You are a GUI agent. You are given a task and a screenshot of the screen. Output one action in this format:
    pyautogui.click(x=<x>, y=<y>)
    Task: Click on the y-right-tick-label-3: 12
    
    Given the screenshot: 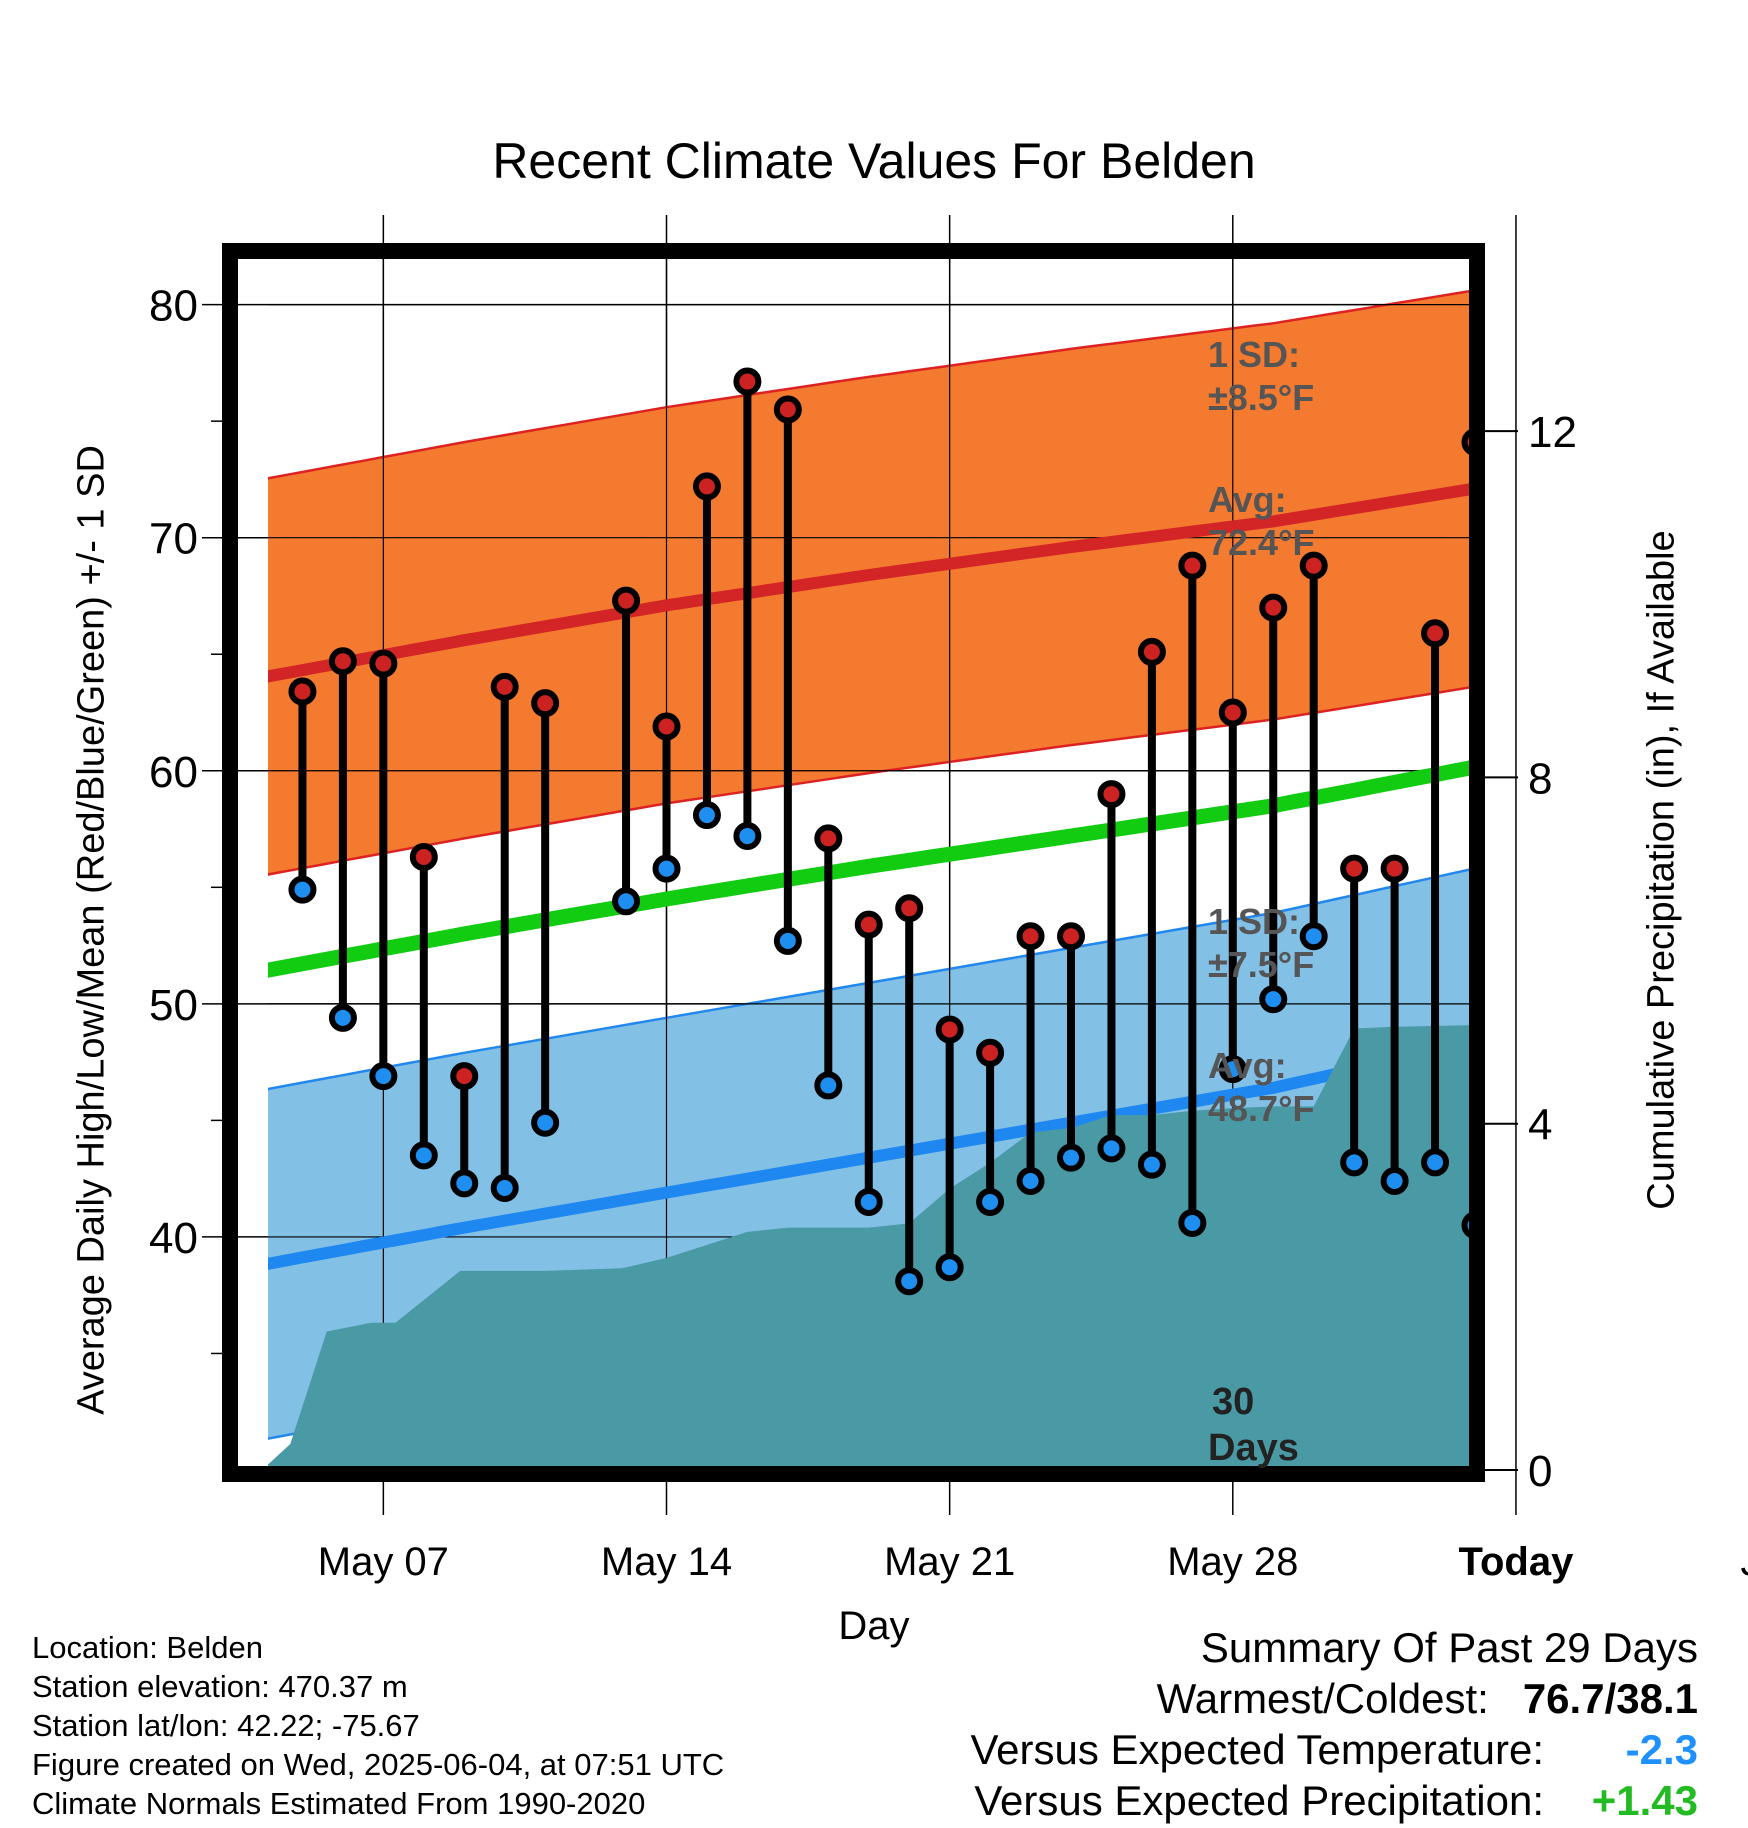 What is the action you would take?
    pyautogui.click(x=1552, y=432)
    